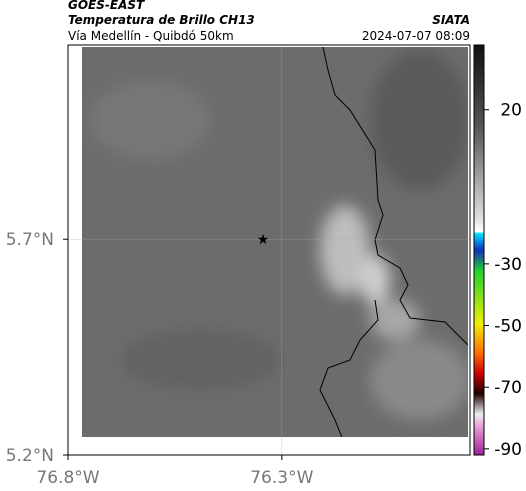 The image size is (526, 491). Describe the element at coordinates (508, 265) in the screenshot. I see `colorbar-tick-label: -30` at that location.